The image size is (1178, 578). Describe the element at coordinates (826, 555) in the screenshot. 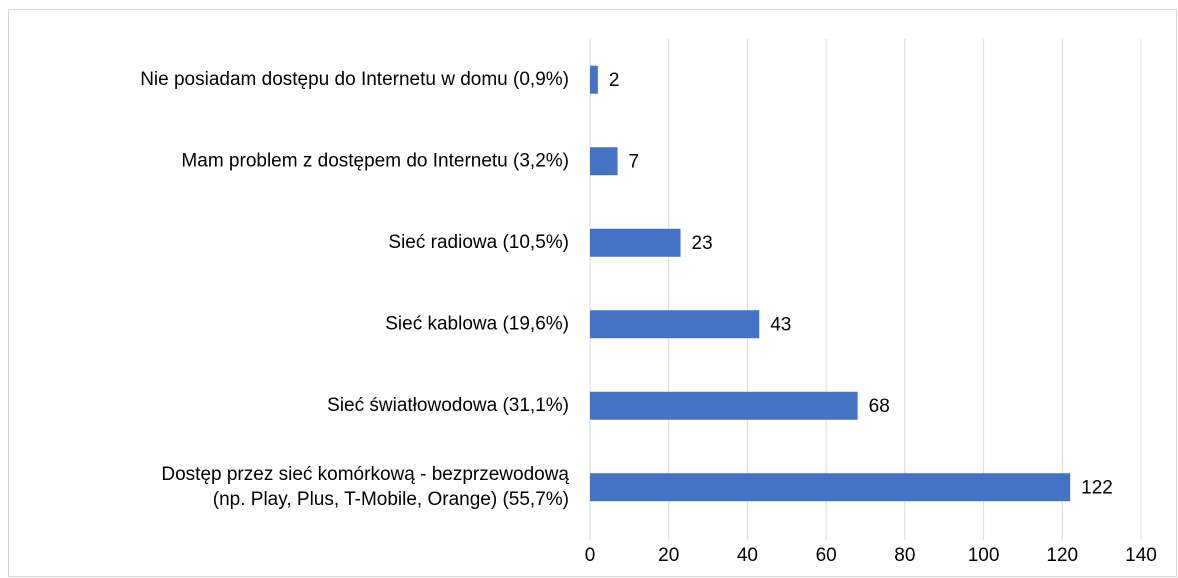

I see `x-tick-label: 60` at that location.